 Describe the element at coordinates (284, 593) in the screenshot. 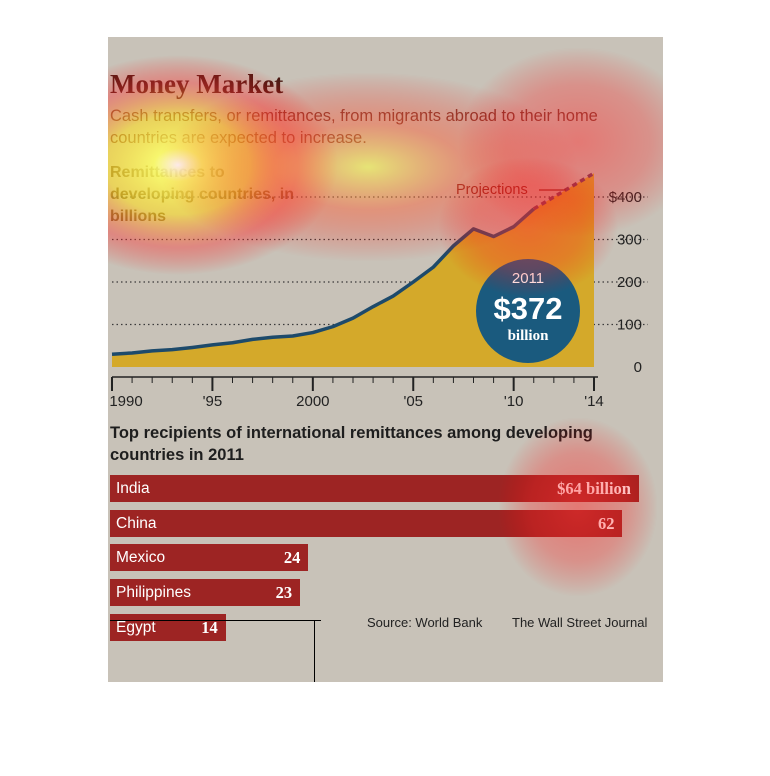

I see `bar-value-label: 23` at that location.